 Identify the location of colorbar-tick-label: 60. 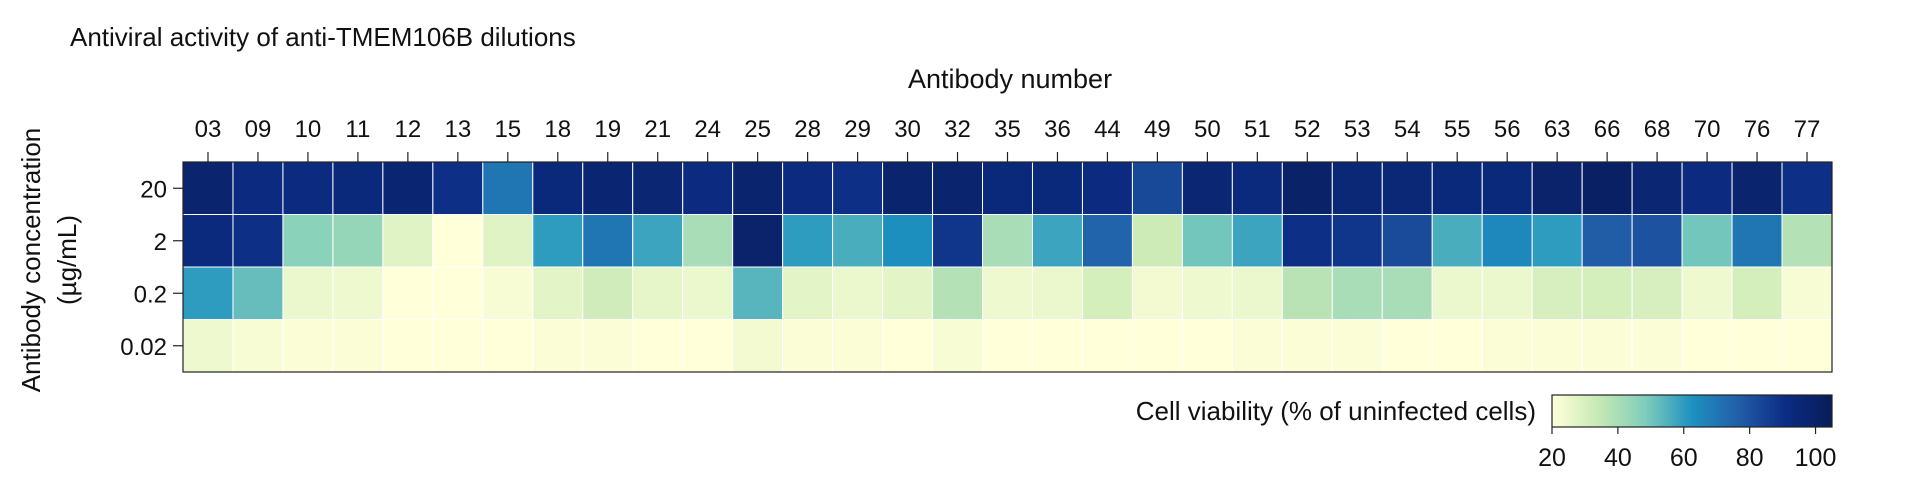
(1684, 458).